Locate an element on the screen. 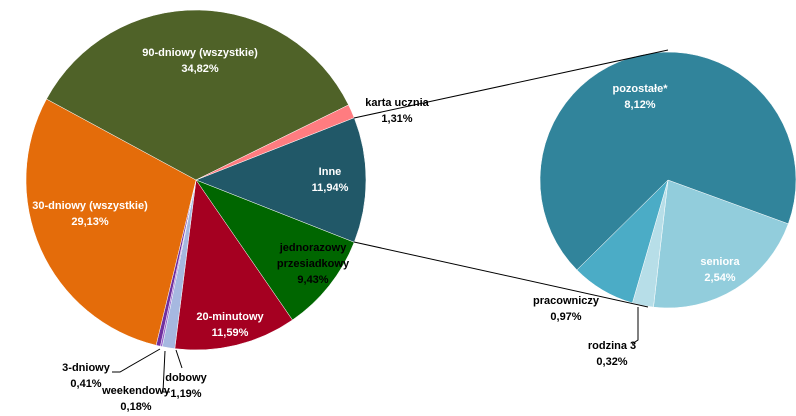 Image resolution: width=796 pixels, height=416 pixels. slice-label: 20-minutowy 11,59% is located at coordinates (229, 325).